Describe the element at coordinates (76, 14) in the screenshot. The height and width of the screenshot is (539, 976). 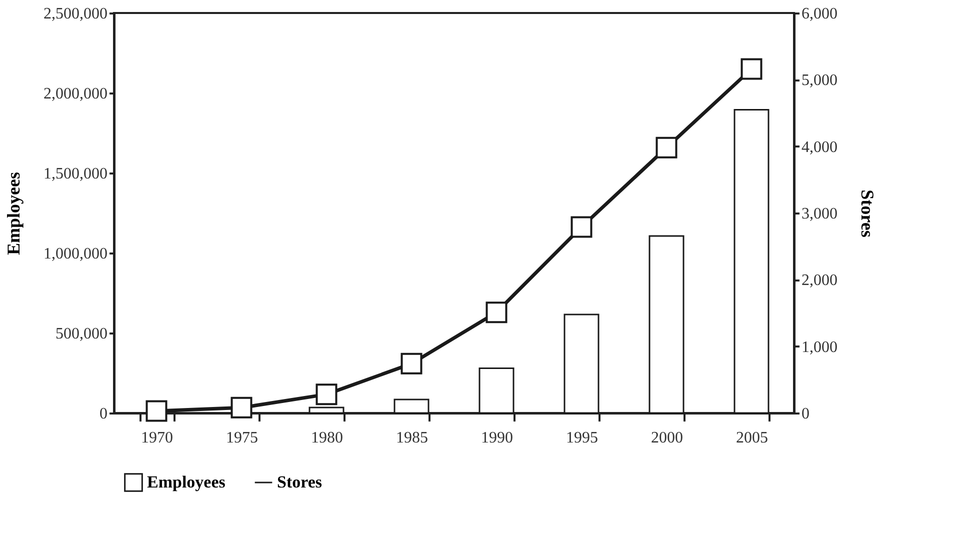
I see `y-tick-label: 2,500,000` at that location.